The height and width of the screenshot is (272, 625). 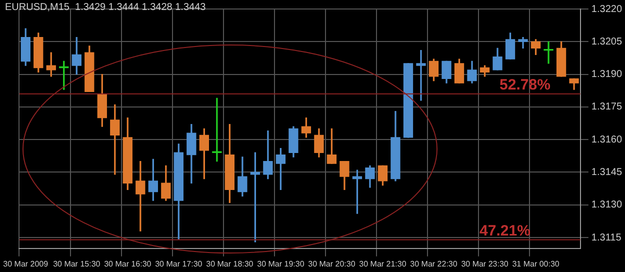 I want to click on x-tick-label: 30 Mar 22:30, so click(x=434, y=263).